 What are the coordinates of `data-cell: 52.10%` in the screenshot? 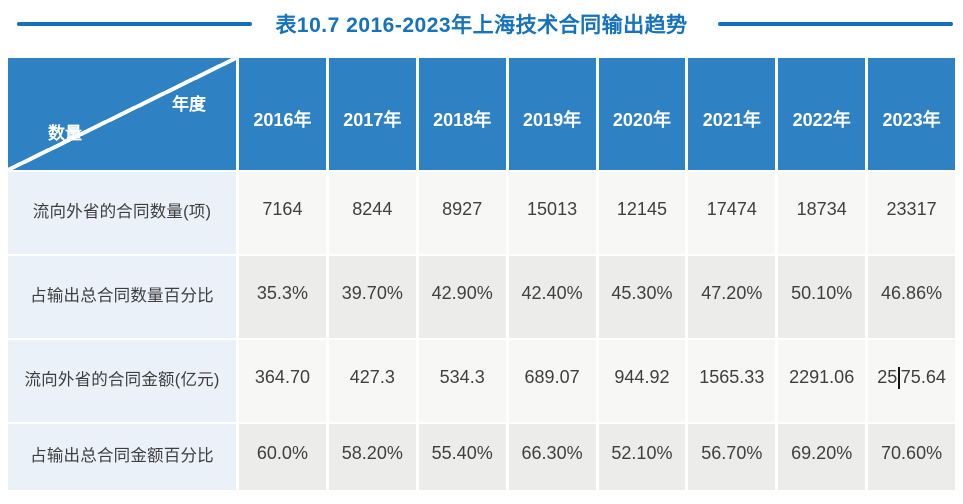 It's located at (642, 457).